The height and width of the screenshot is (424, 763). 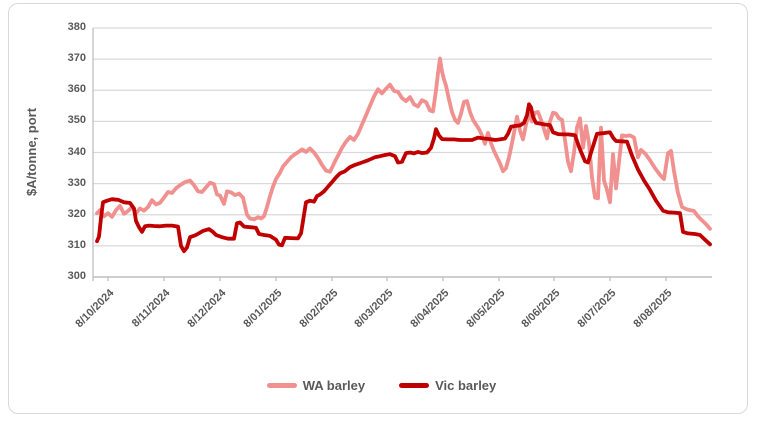 What do you see at coordinates (76, 27) in the screenshot?
I see `y-tick-label-380: 380` at bounding box center [76, 27].